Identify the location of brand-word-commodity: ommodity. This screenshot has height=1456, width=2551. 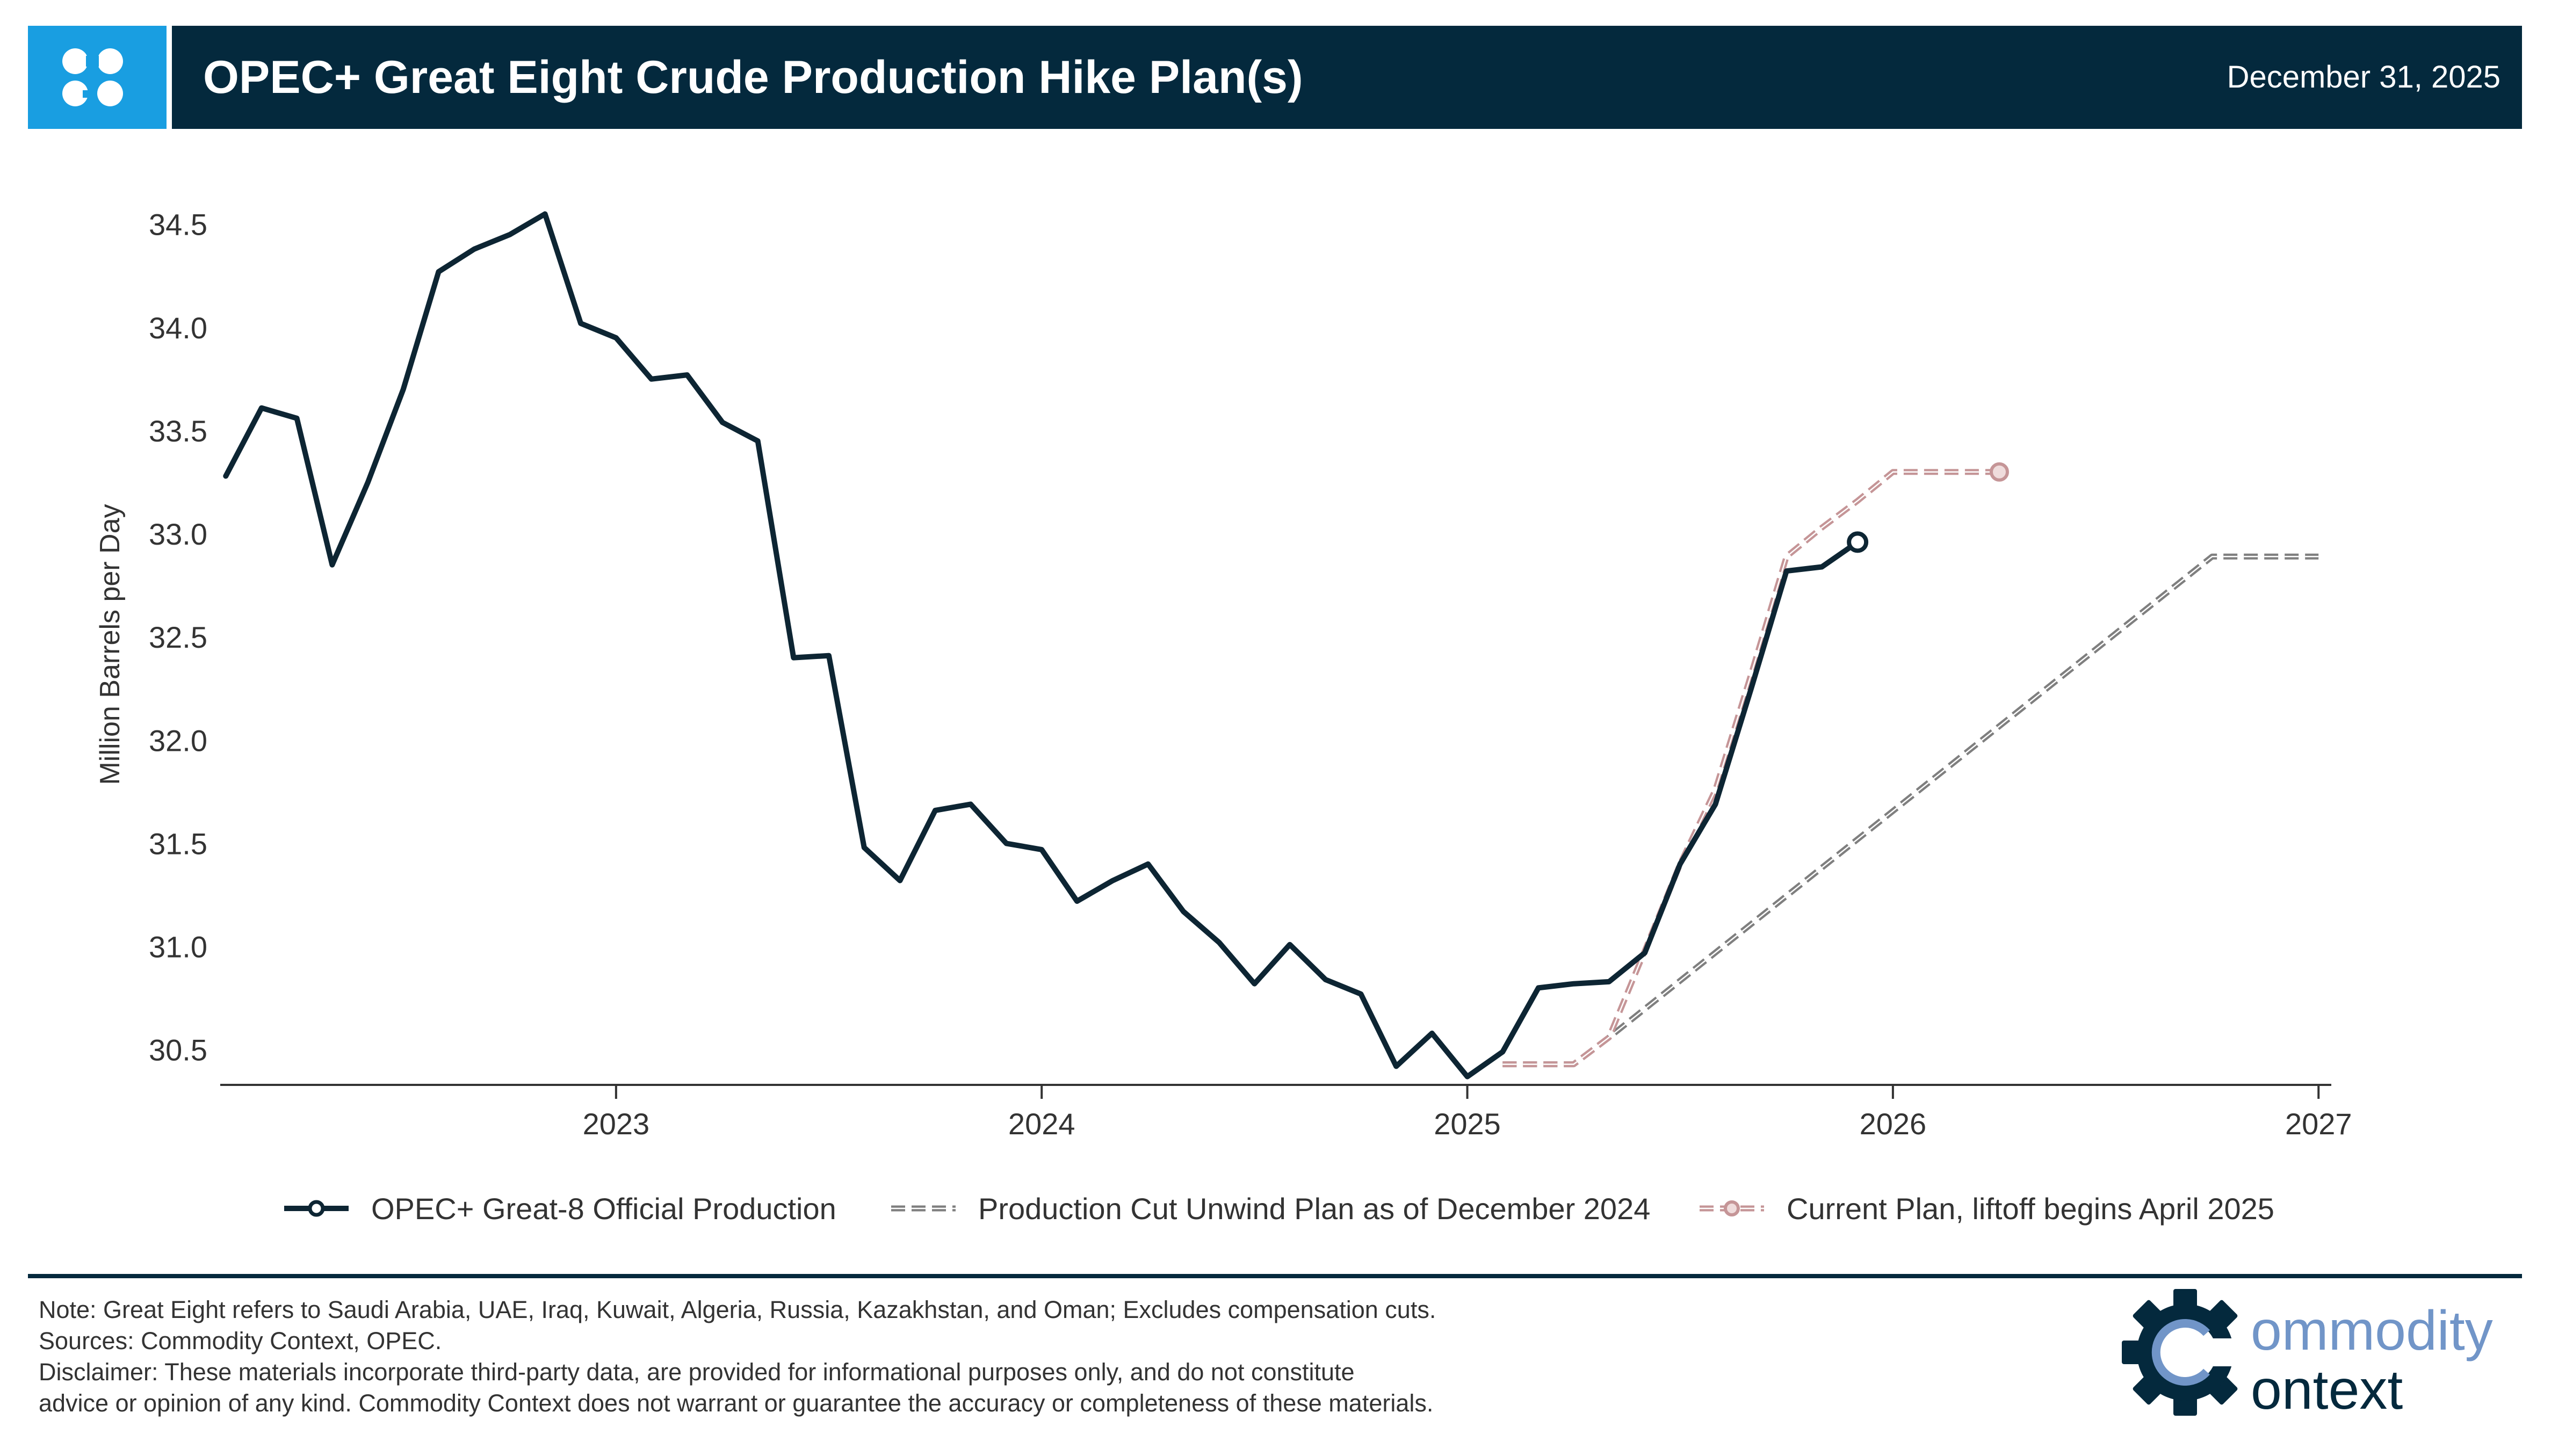
(2372, 1331).